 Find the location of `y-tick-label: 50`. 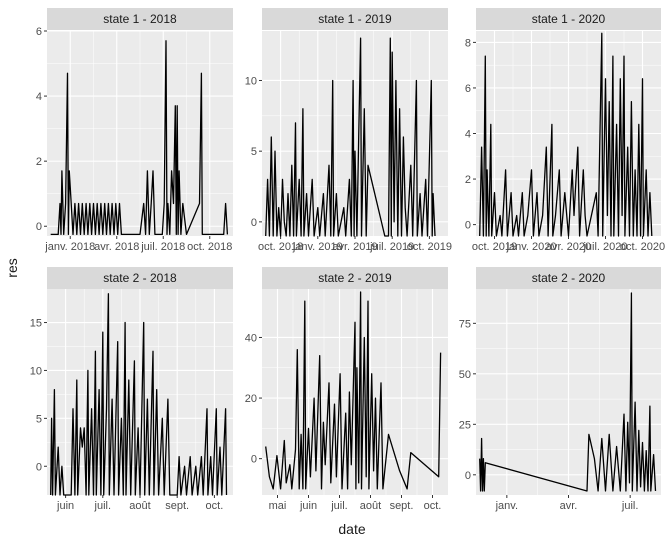

y-tick-label: 50 is located at coordinates (465, 375).